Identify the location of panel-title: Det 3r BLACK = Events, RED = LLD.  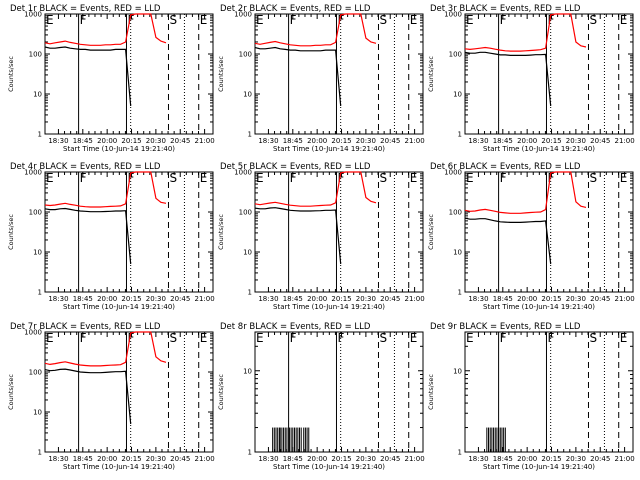
(505, 9).